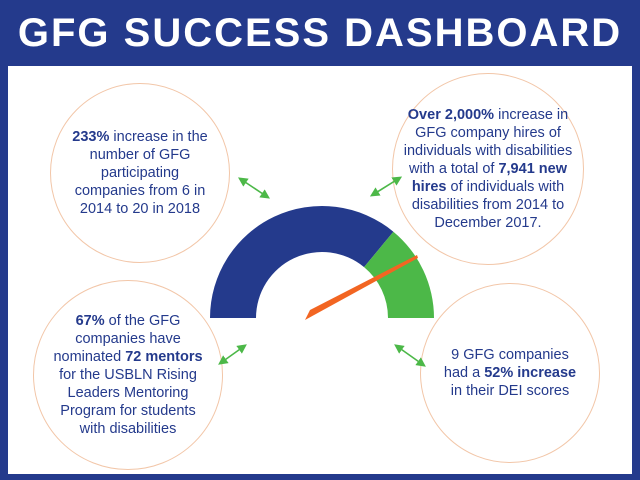 The width and height of the screenshot is (640, 480). I want to click on stat-highlight-2: 7,941 new hires, so click(489, 178).